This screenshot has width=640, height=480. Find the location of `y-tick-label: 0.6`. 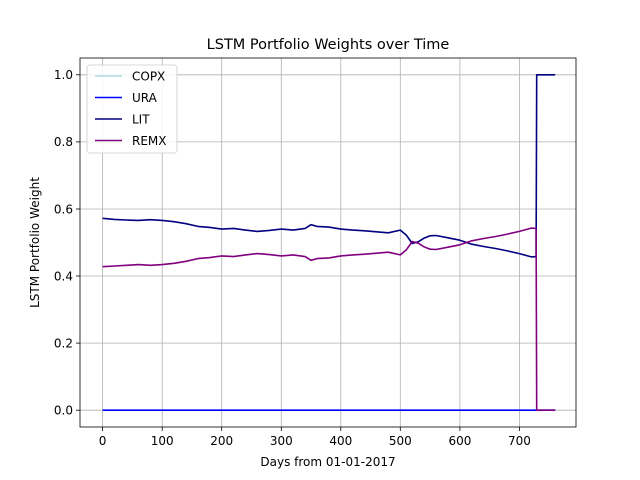

y-tick-label: 0.6 is located at coordinates (63, 209).